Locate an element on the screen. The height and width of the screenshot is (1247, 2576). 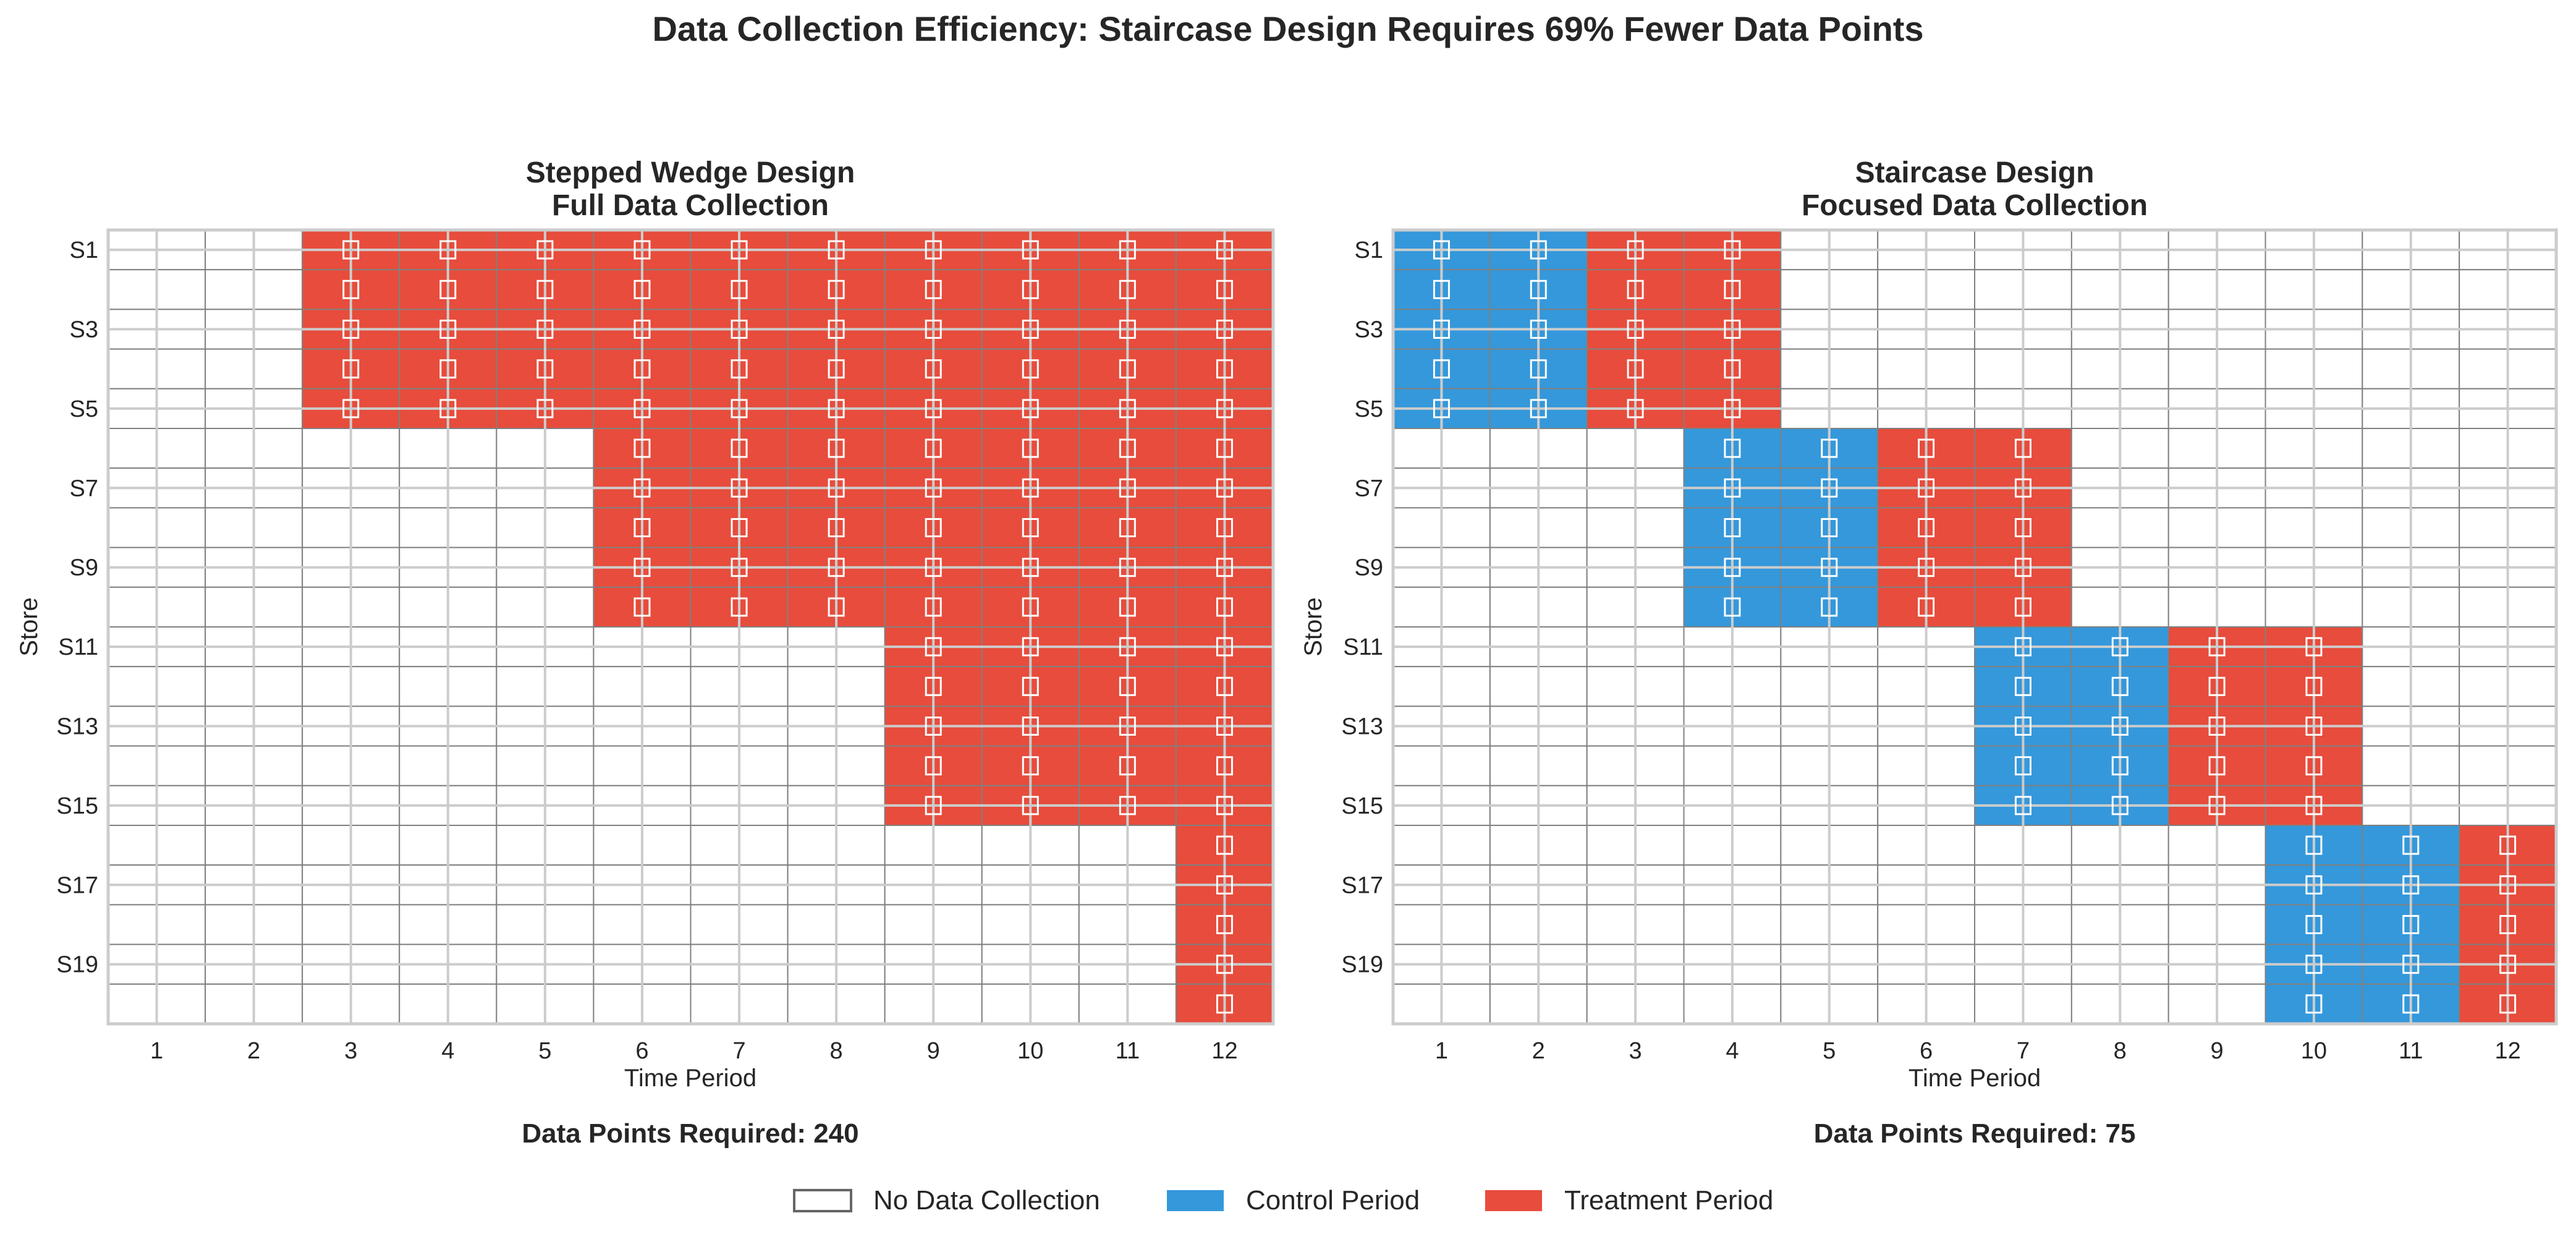
y-tick-label: S9 is located at coordinates (84, 568).